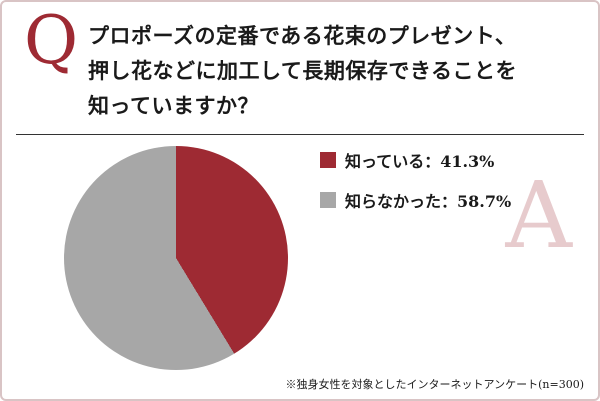  I want to click on chart-legend: 知っている：41.3% 知らなかった：58.7%, so click(415, 188).